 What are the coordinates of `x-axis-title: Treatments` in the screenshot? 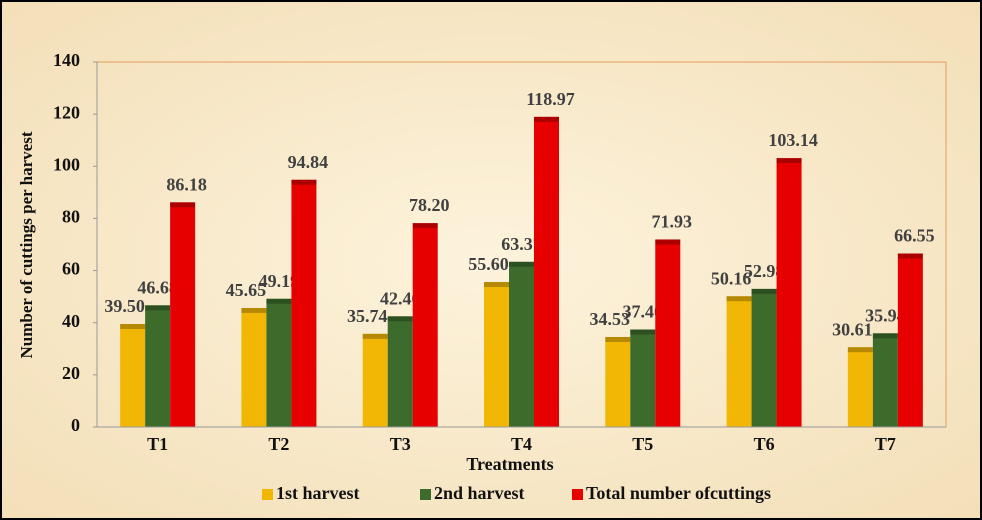 It's located at (509, 464).